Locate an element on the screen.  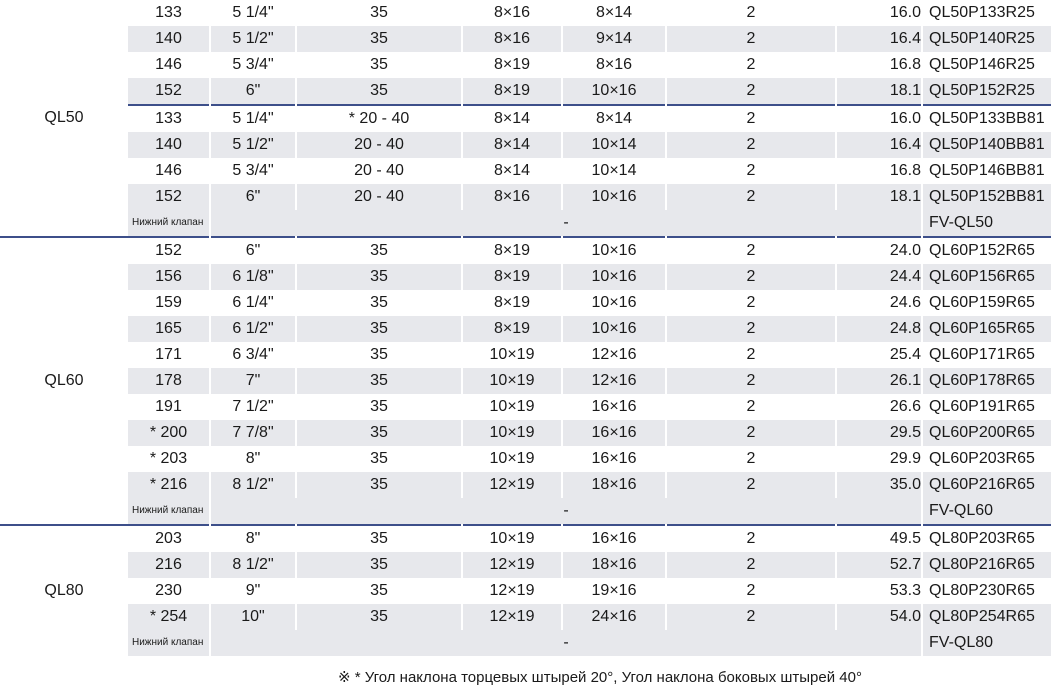
table-row: * 203 8" 35 10×19 16×16 2 29.9 QL60P203R65 is located at coordinates (525, 459).